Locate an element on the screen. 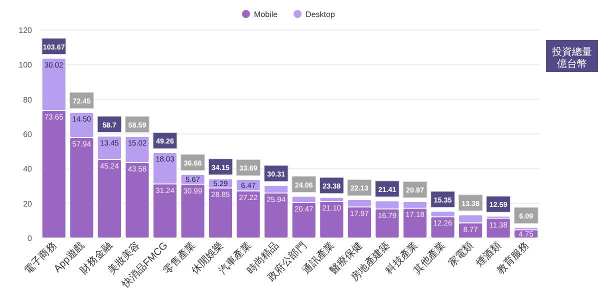 The height and width of the screenshot is (291, 602). text: 億台幣 is located at coordinates (572, 64).